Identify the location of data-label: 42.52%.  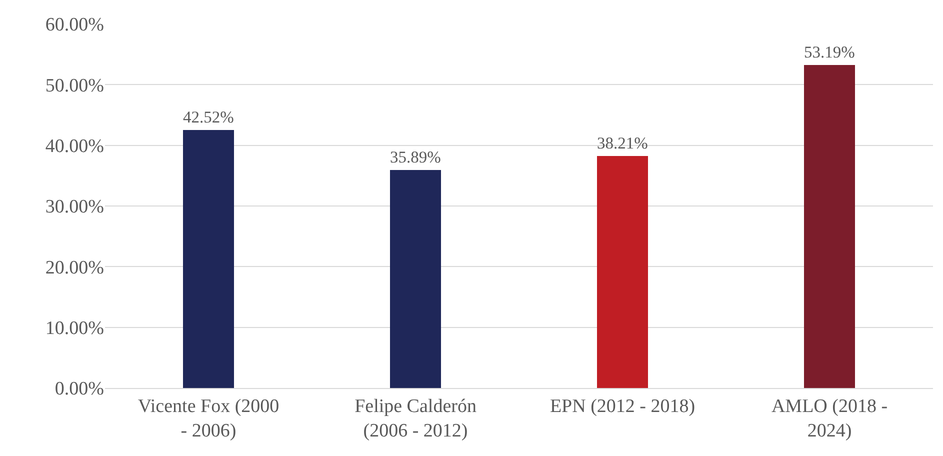
(208, 117).